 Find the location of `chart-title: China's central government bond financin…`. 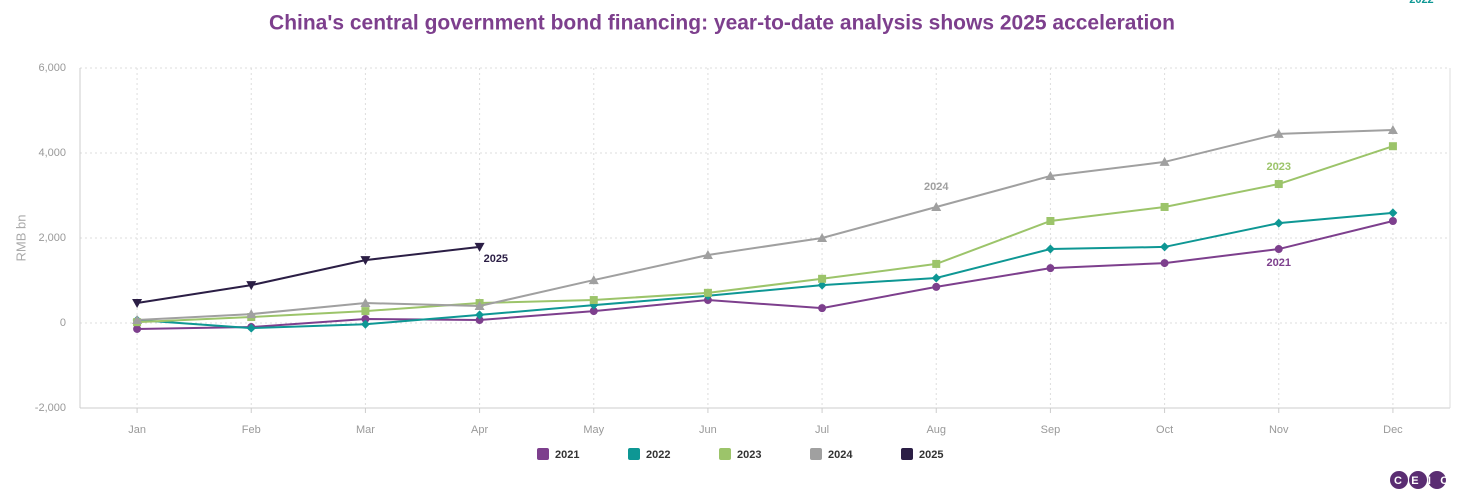

chart-title: China's central government bond financin… is located at coordinates (722, 23).